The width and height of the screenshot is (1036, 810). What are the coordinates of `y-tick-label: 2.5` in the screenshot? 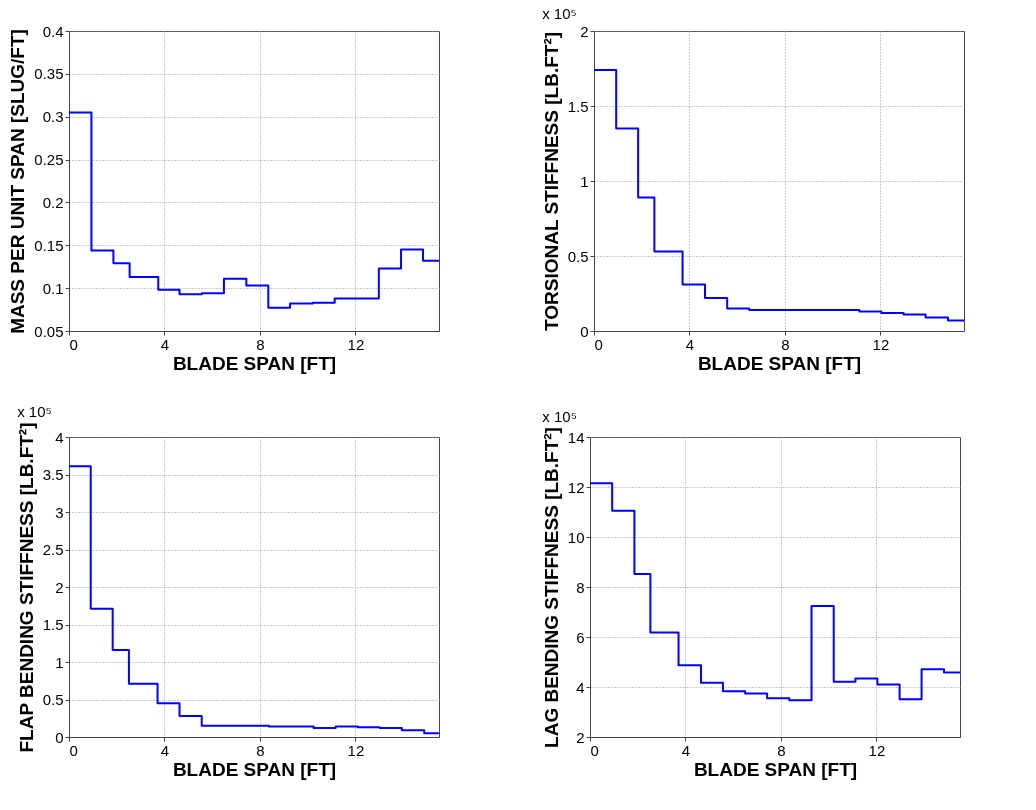 It's located at (53, 549).